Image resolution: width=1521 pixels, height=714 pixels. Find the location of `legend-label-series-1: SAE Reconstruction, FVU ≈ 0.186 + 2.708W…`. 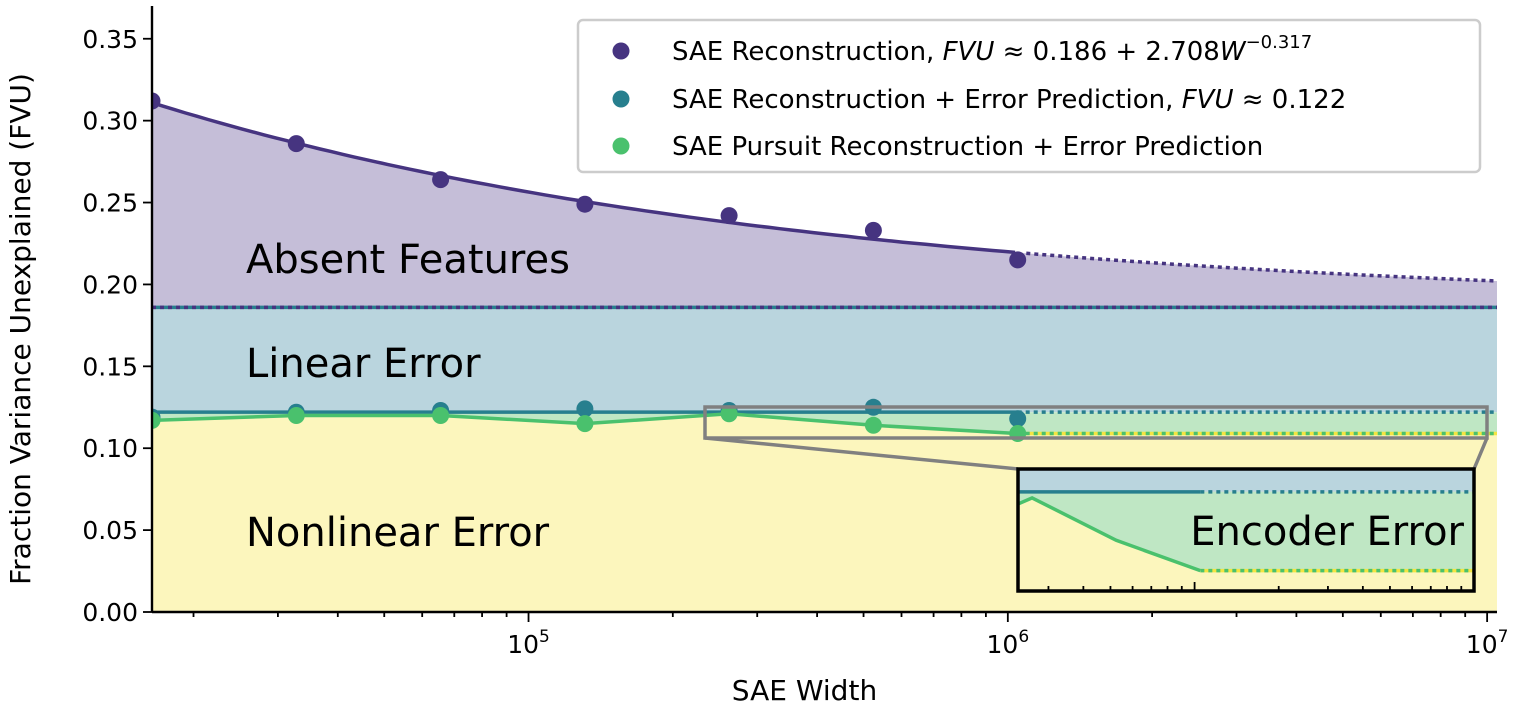

legend-label-series-1: SAE Reconstruction, FVU ≈ 0.186 + 2.708W… is located at coordinates (992, 49).